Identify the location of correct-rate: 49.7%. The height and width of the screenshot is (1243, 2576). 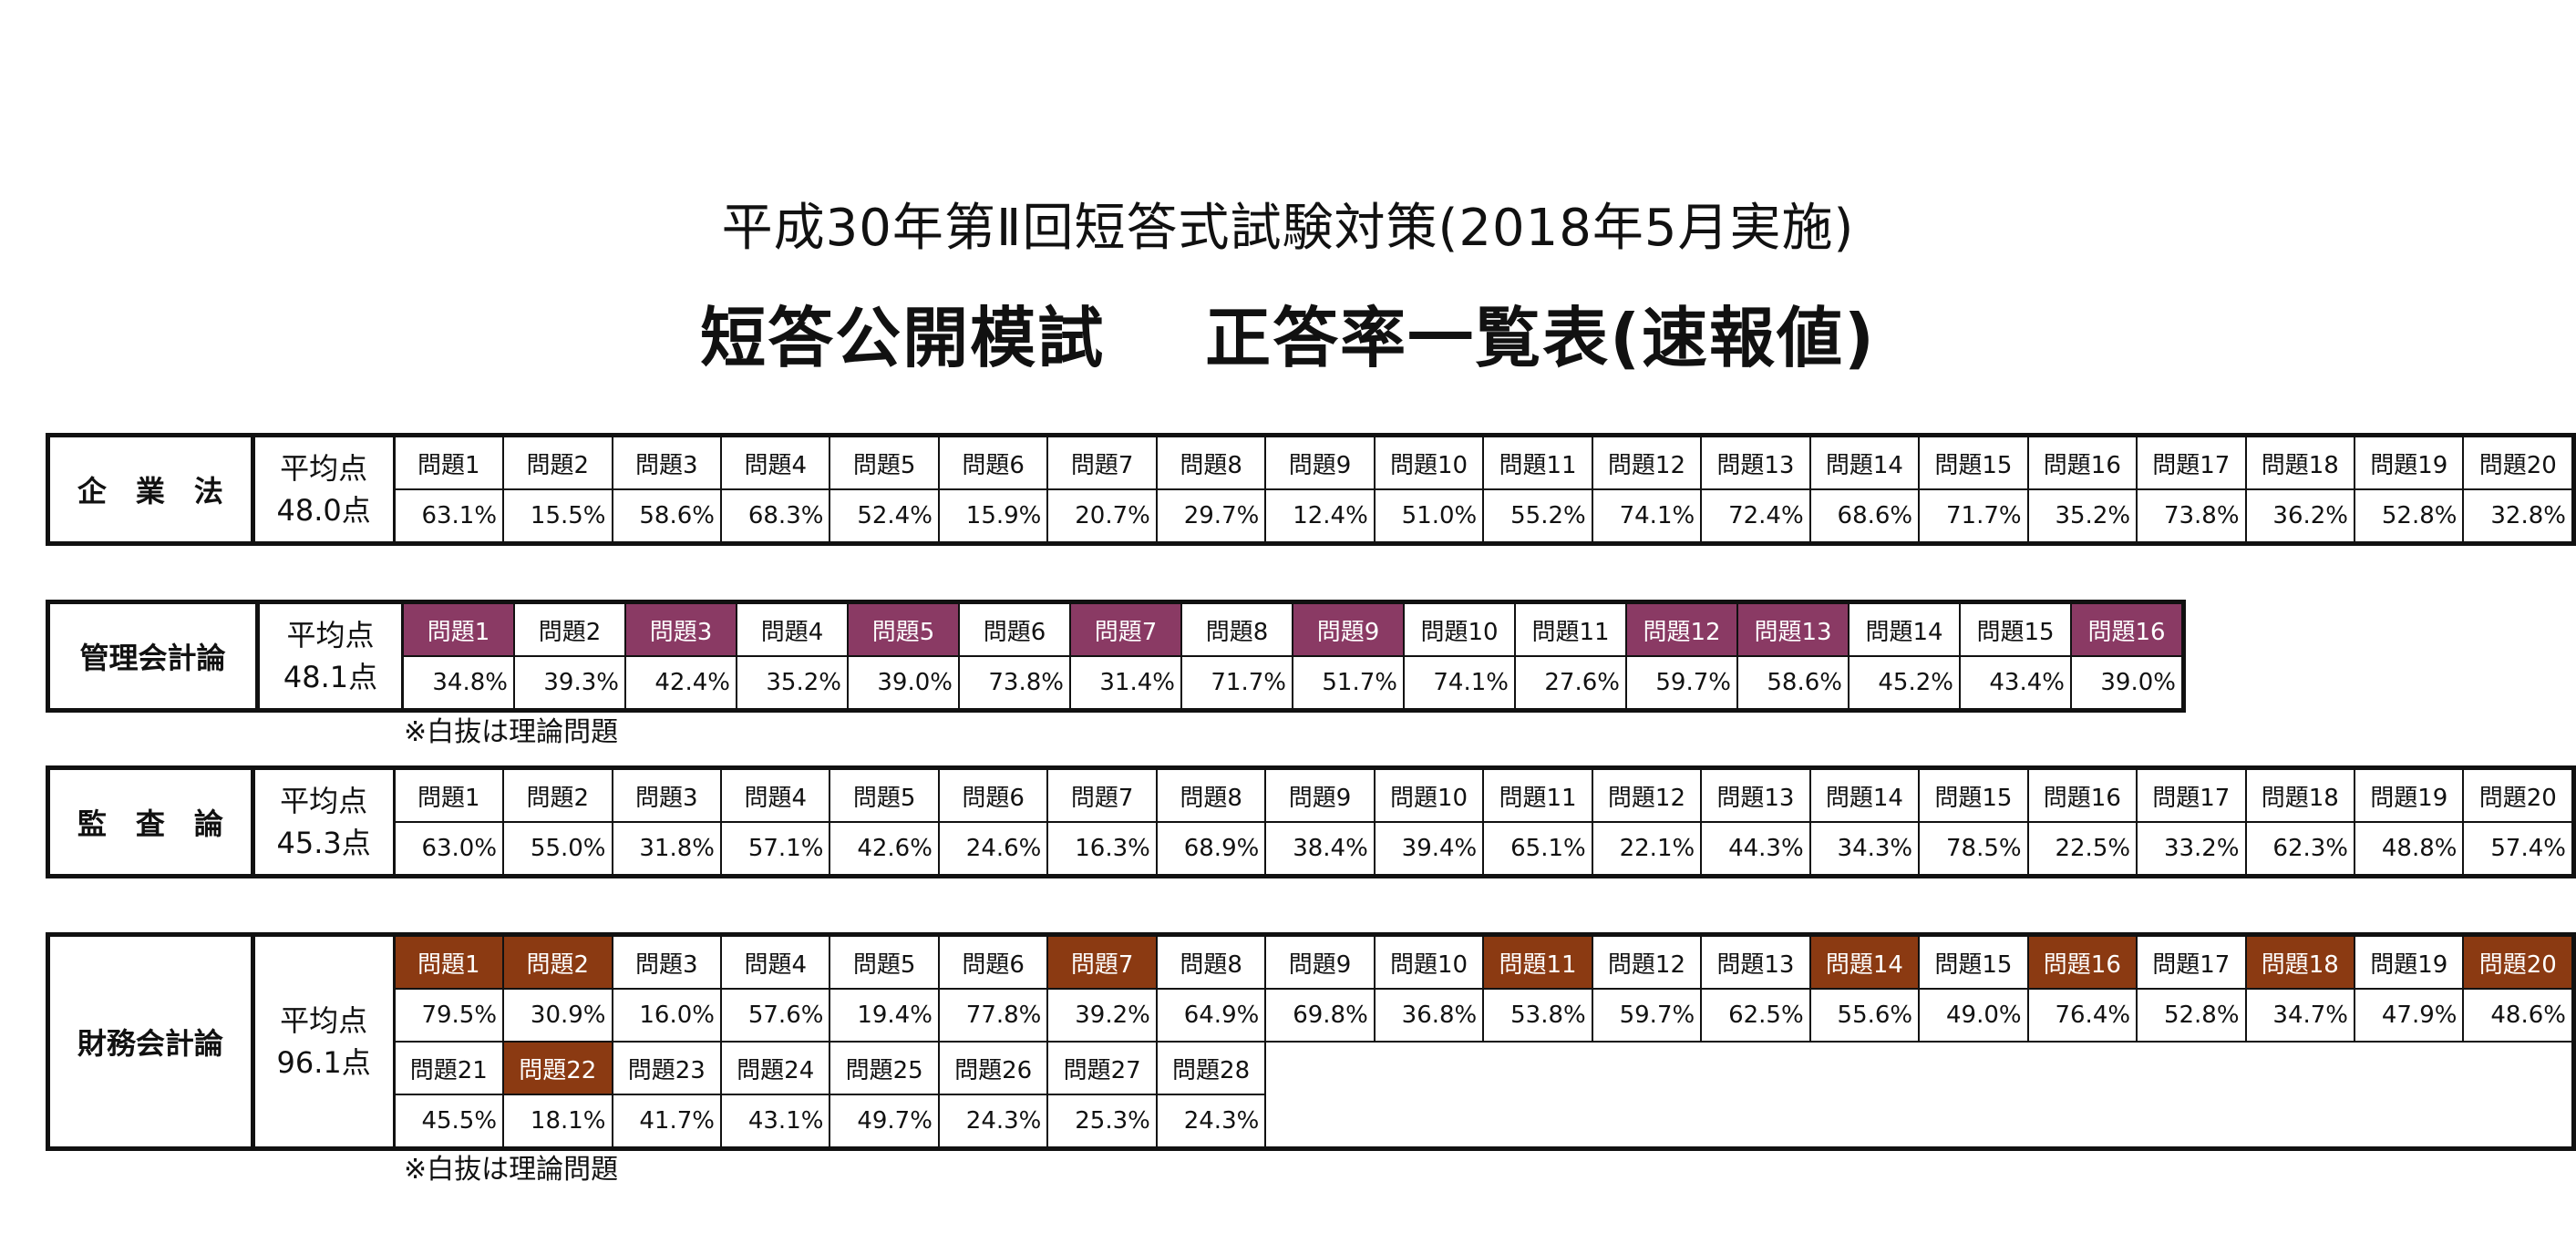
(884, 1122).